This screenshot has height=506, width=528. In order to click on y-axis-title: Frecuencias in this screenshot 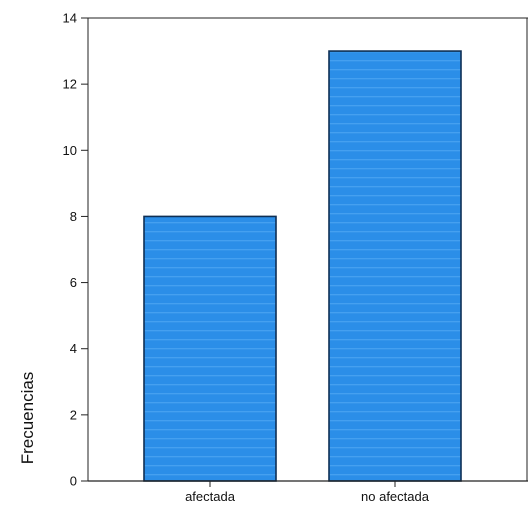, I will do `click(27, 418)`.